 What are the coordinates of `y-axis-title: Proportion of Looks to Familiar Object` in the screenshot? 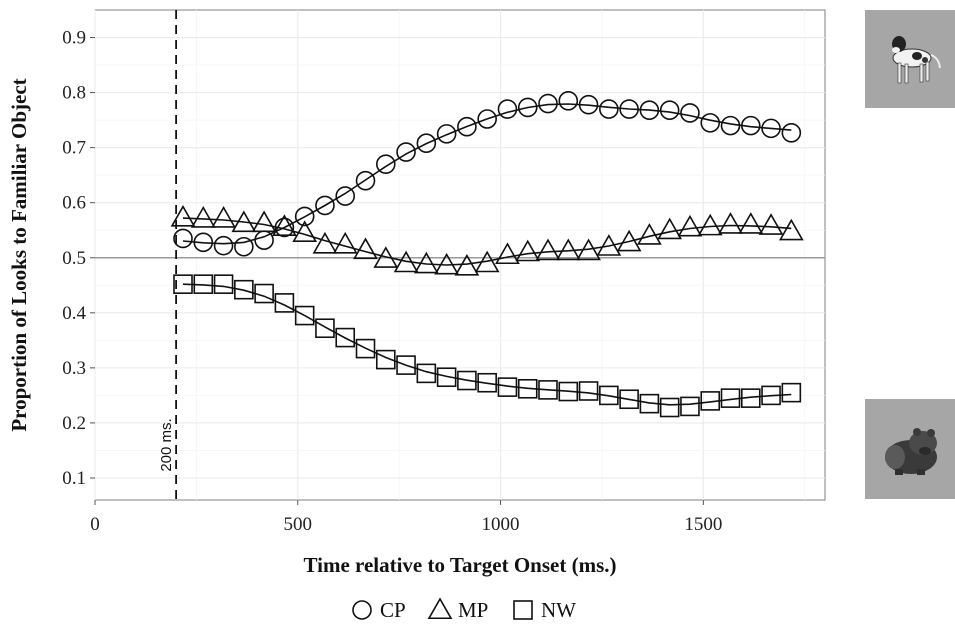 It's located at (19, 254).